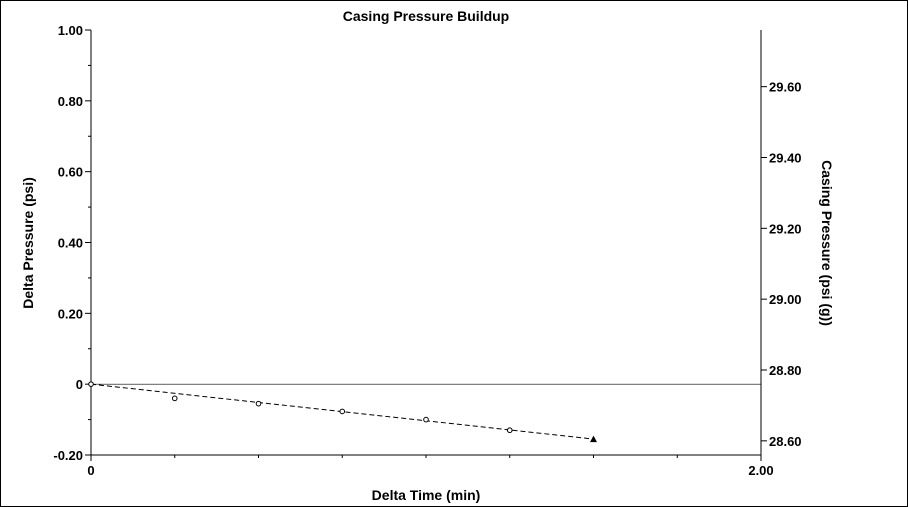 This screenshot has width=908, height=507. What do you see at coordinates (760, 470) in the screenshot?
I see `x-tick-label: 2.00` at bounding box center [760, 470].